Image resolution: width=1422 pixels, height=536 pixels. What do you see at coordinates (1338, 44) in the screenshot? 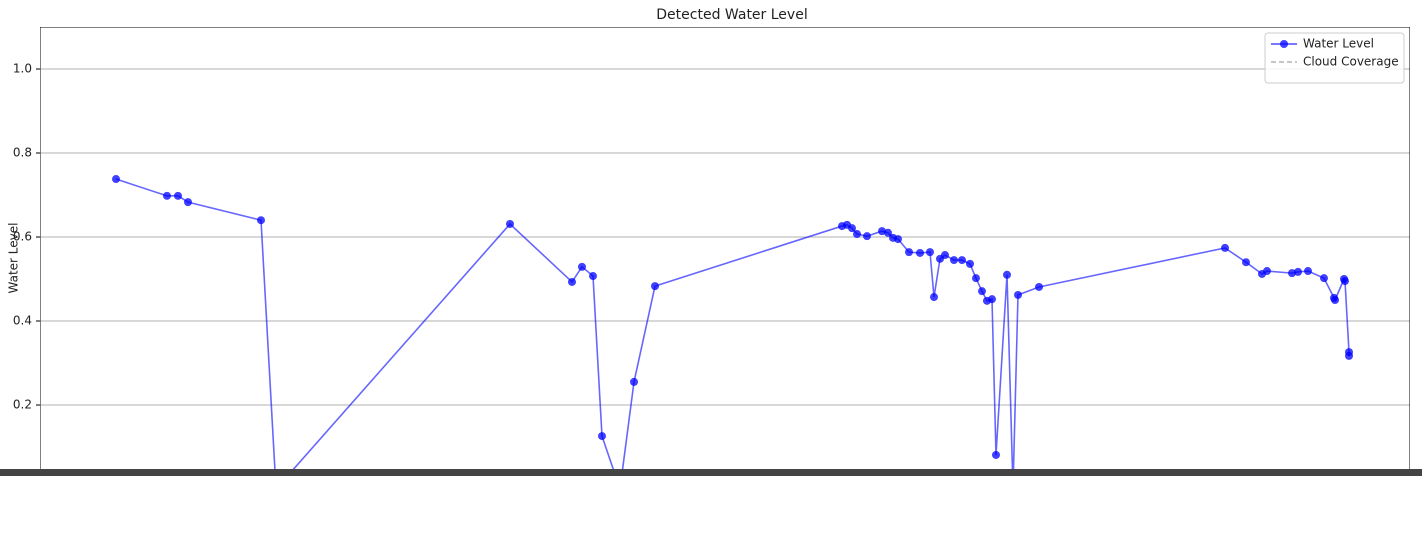
I see `legend-label: Water Level` at bounding box center [1338, 44].